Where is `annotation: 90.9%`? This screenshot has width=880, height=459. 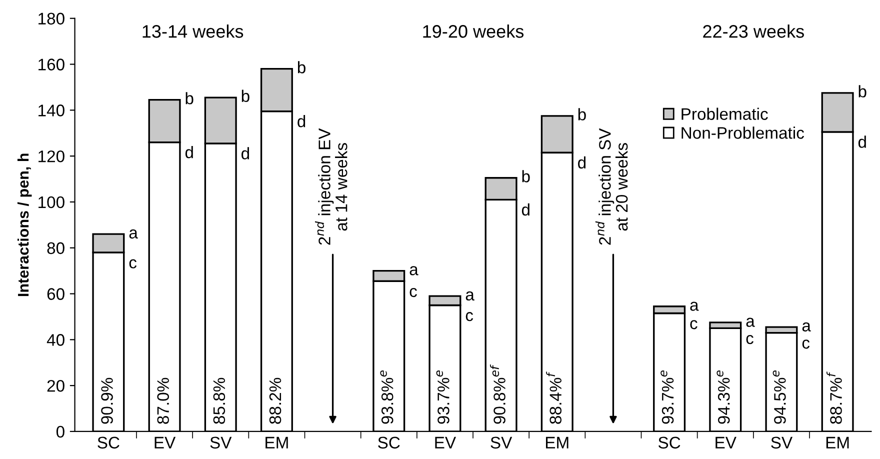 annotation: 90.9% is located at coordinates (107, 401).